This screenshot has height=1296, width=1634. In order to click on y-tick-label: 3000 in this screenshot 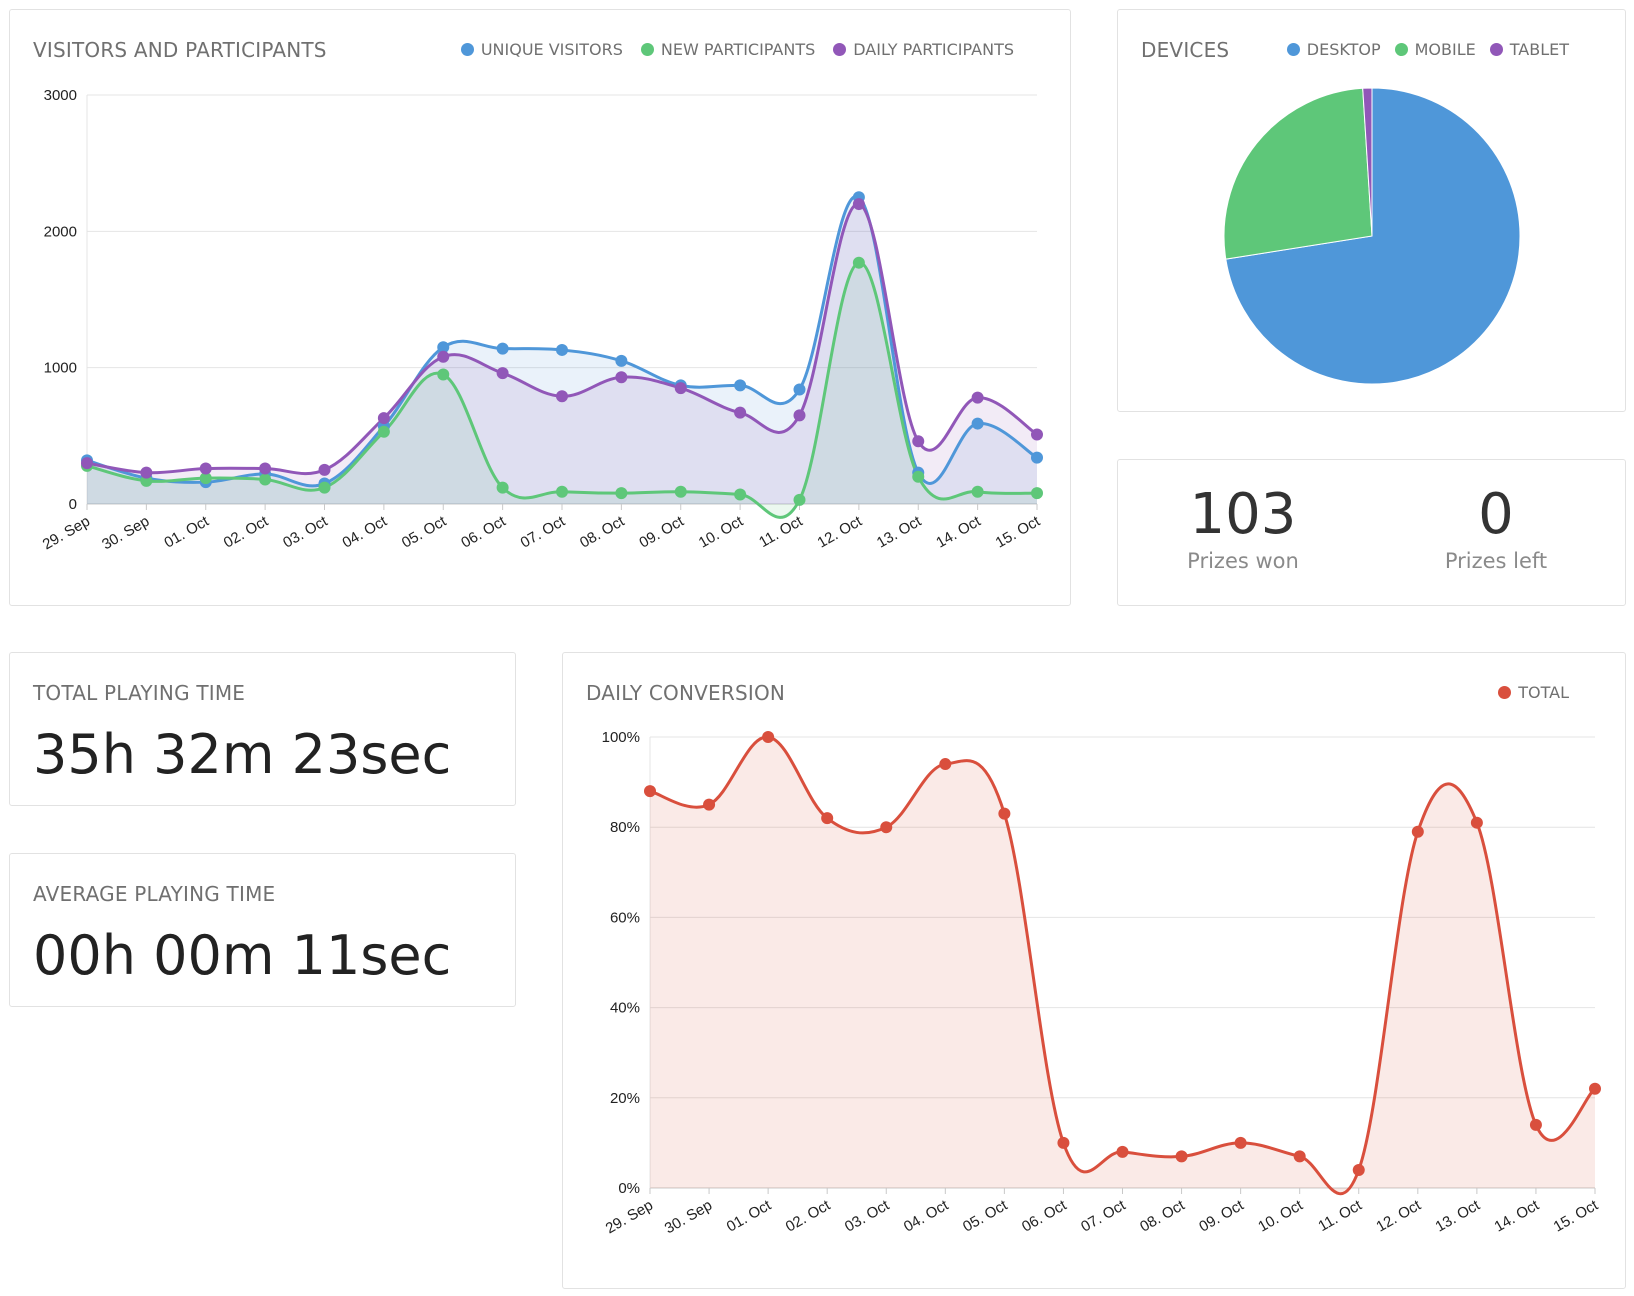, I will do `click(60, 95)`.